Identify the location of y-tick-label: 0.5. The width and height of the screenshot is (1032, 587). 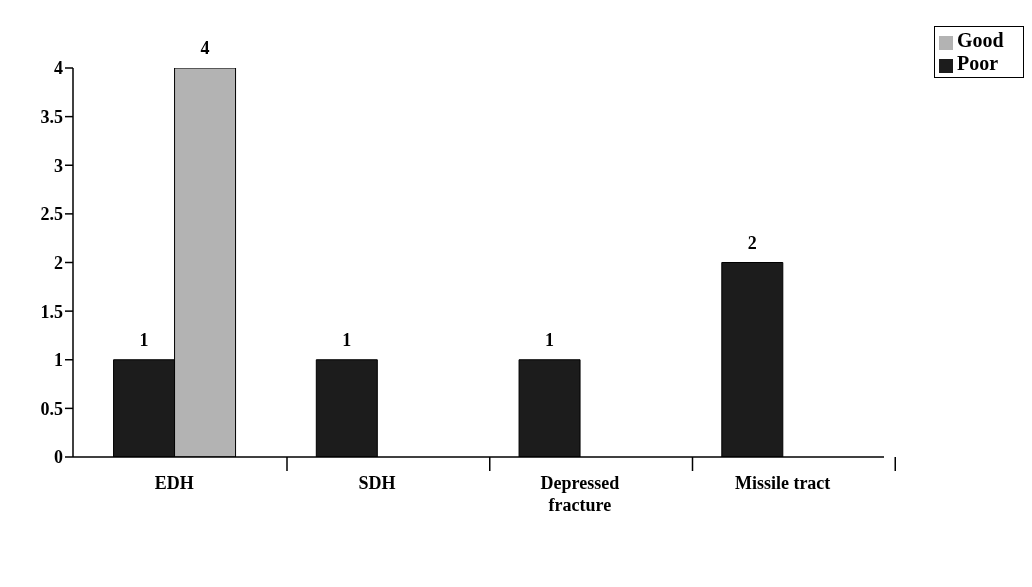
(51, 408).